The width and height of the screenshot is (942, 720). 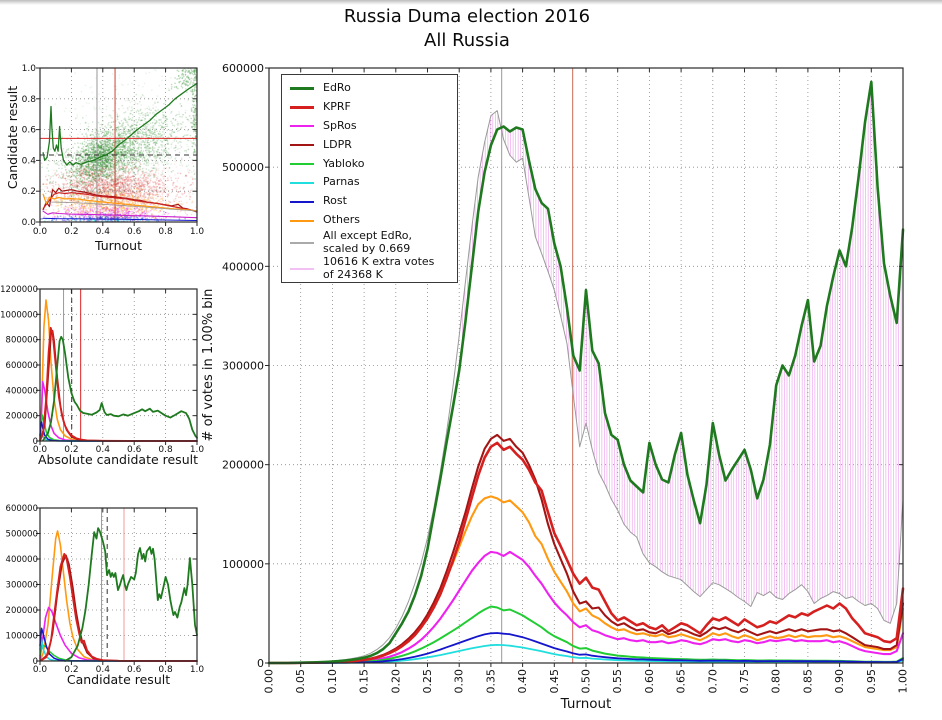 What do you see at coordinates (122, 206) in the screenshot?
I see `trend-mean-others` at bounding box center [122, 206].